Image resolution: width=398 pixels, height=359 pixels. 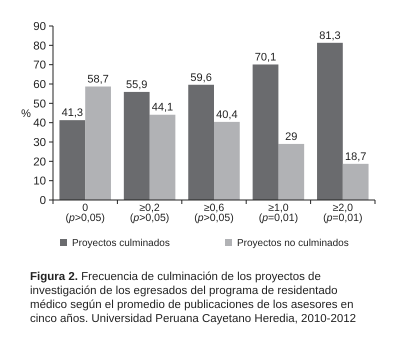 I want to click on data-label: 41,3, so click(x=73, y=113).